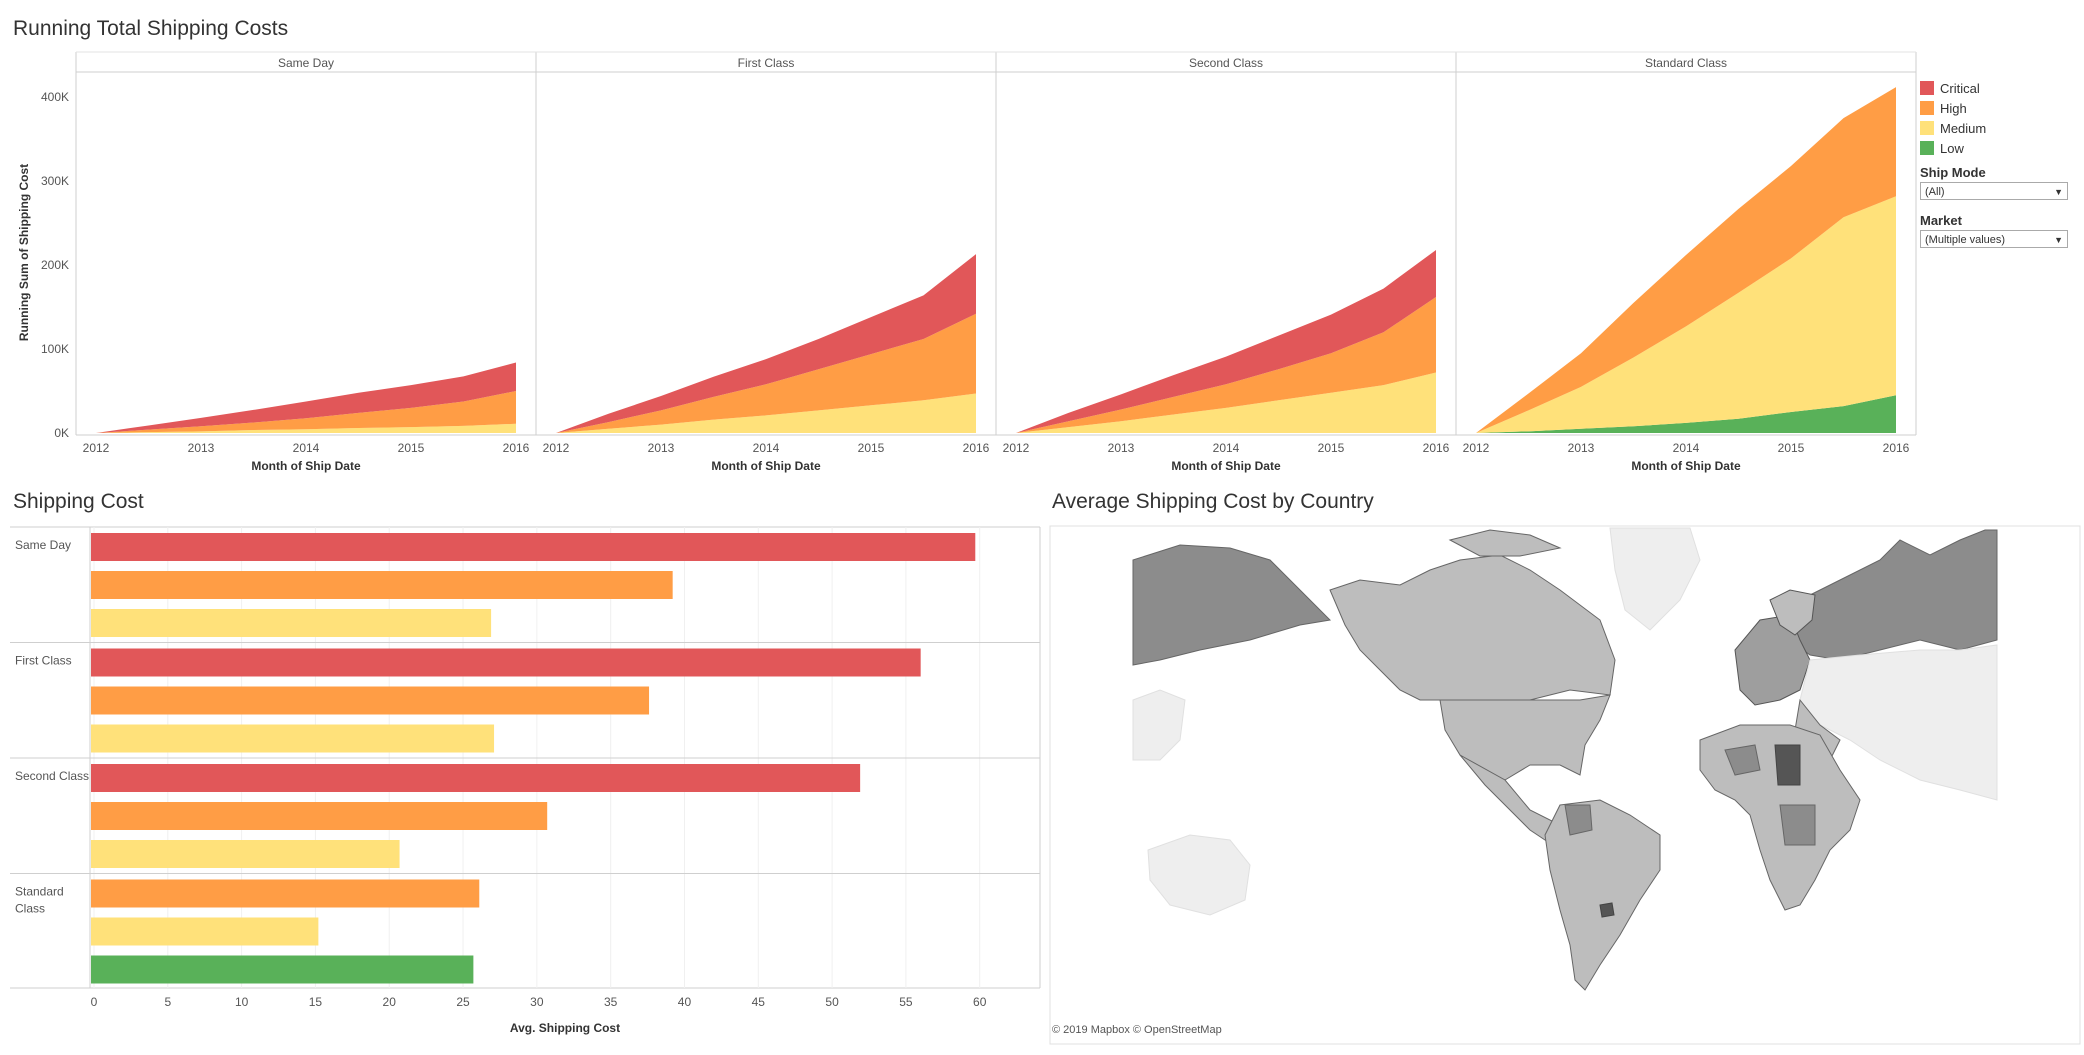  Describe the element at coordinates (1137, 1030) in the screenshot. I see `map-attribution: © 2019 Mapbox © OpenStreetMap` at that location.